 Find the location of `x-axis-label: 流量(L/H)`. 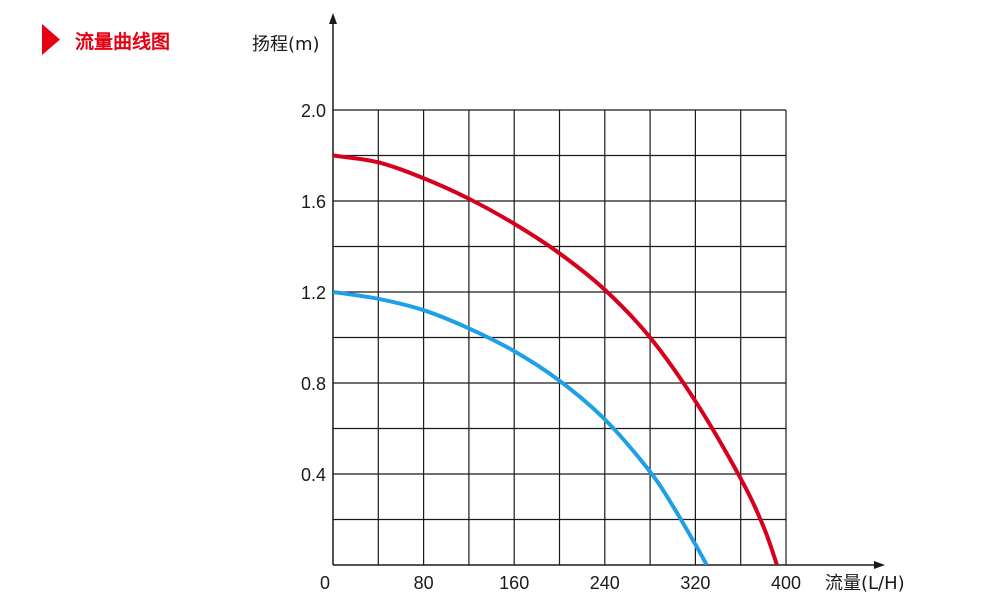

x-axis-label: 流量(L/H) is located at coordinates (865, 583).